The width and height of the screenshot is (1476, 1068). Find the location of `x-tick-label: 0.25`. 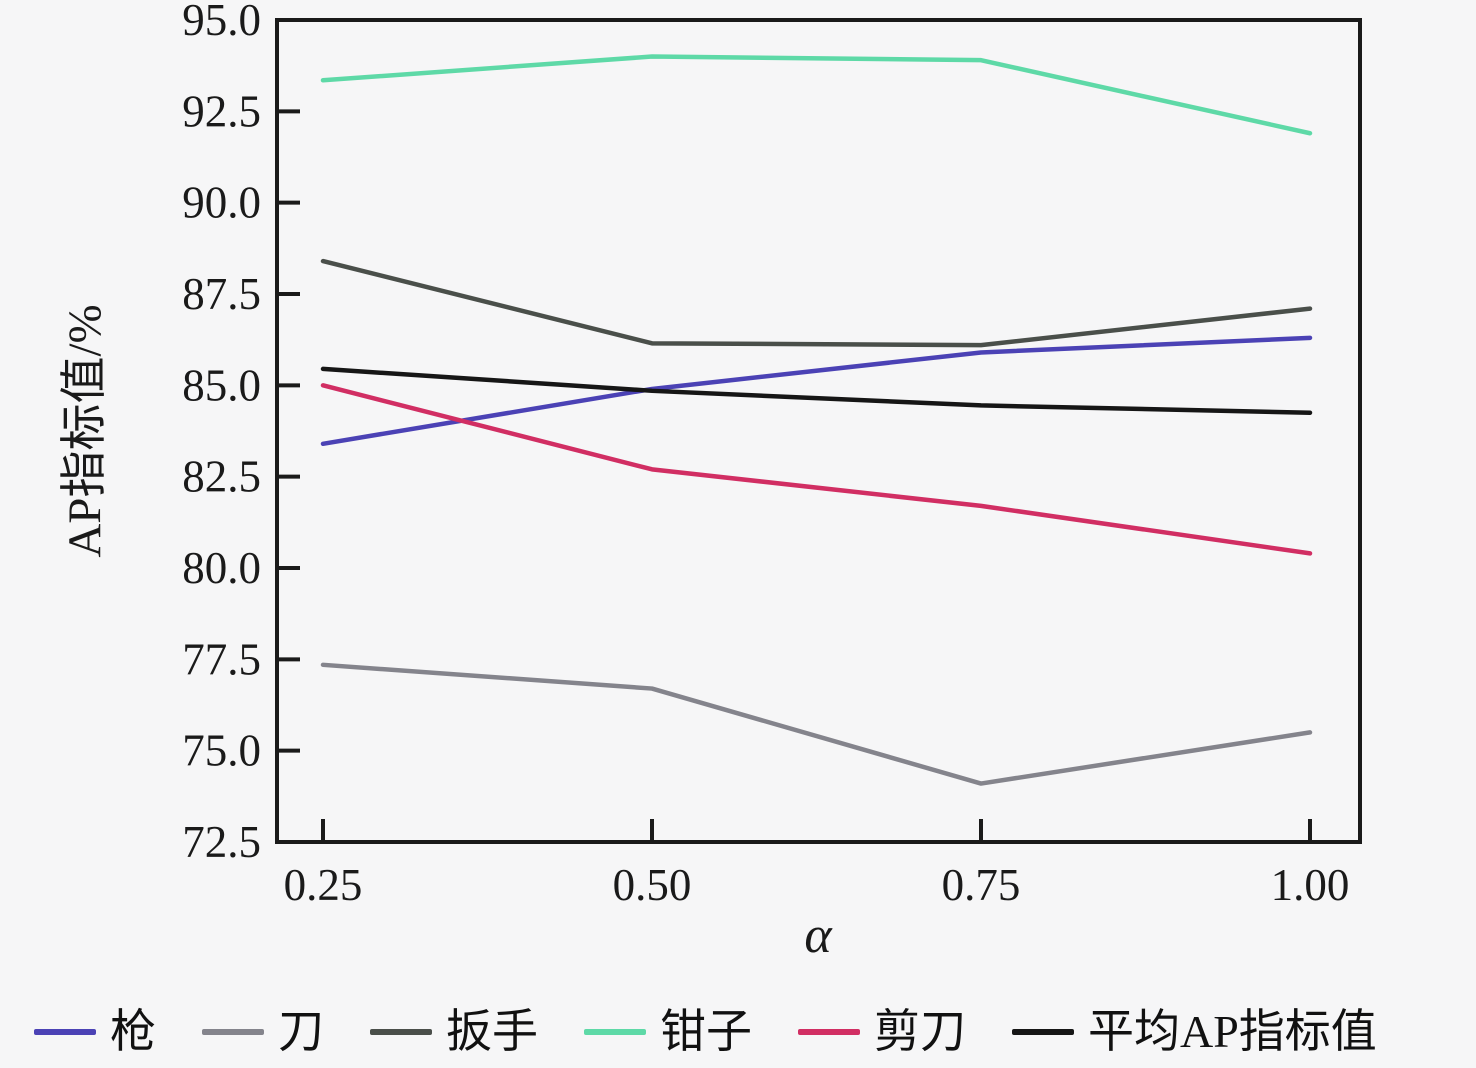

x-tick-label: 0.25 is located at coordinates (323, 885).